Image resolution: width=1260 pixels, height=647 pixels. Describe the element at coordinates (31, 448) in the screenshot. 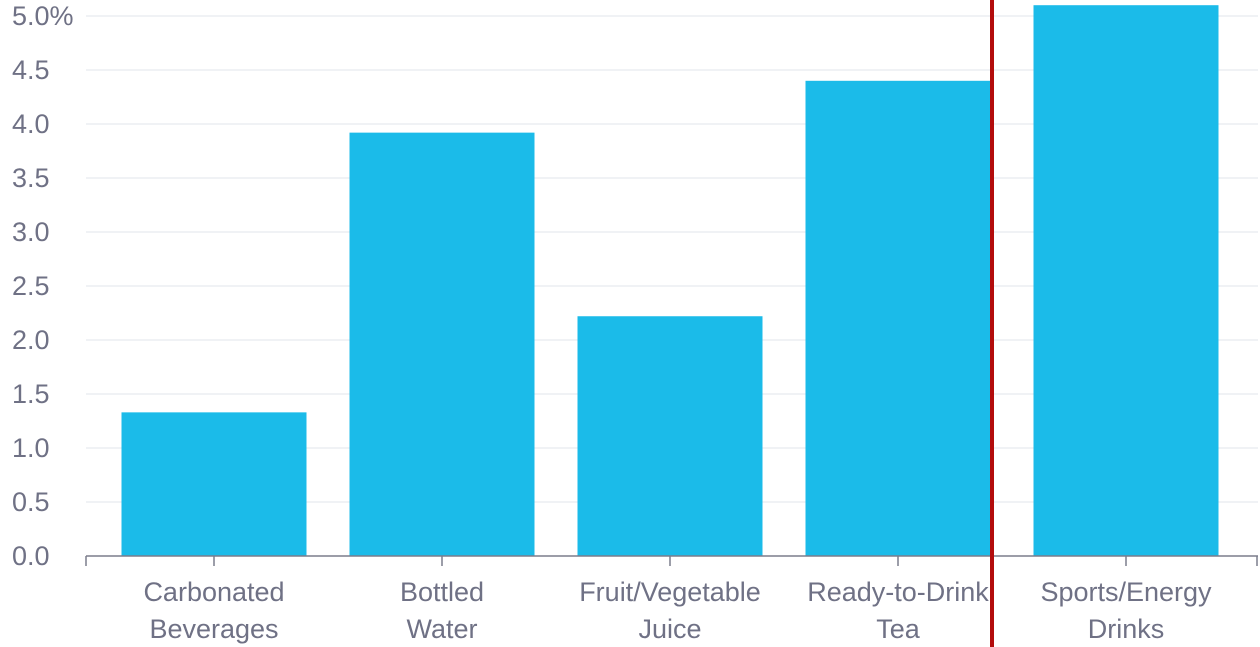

I see `y-tick-label: 1.0` at that location.